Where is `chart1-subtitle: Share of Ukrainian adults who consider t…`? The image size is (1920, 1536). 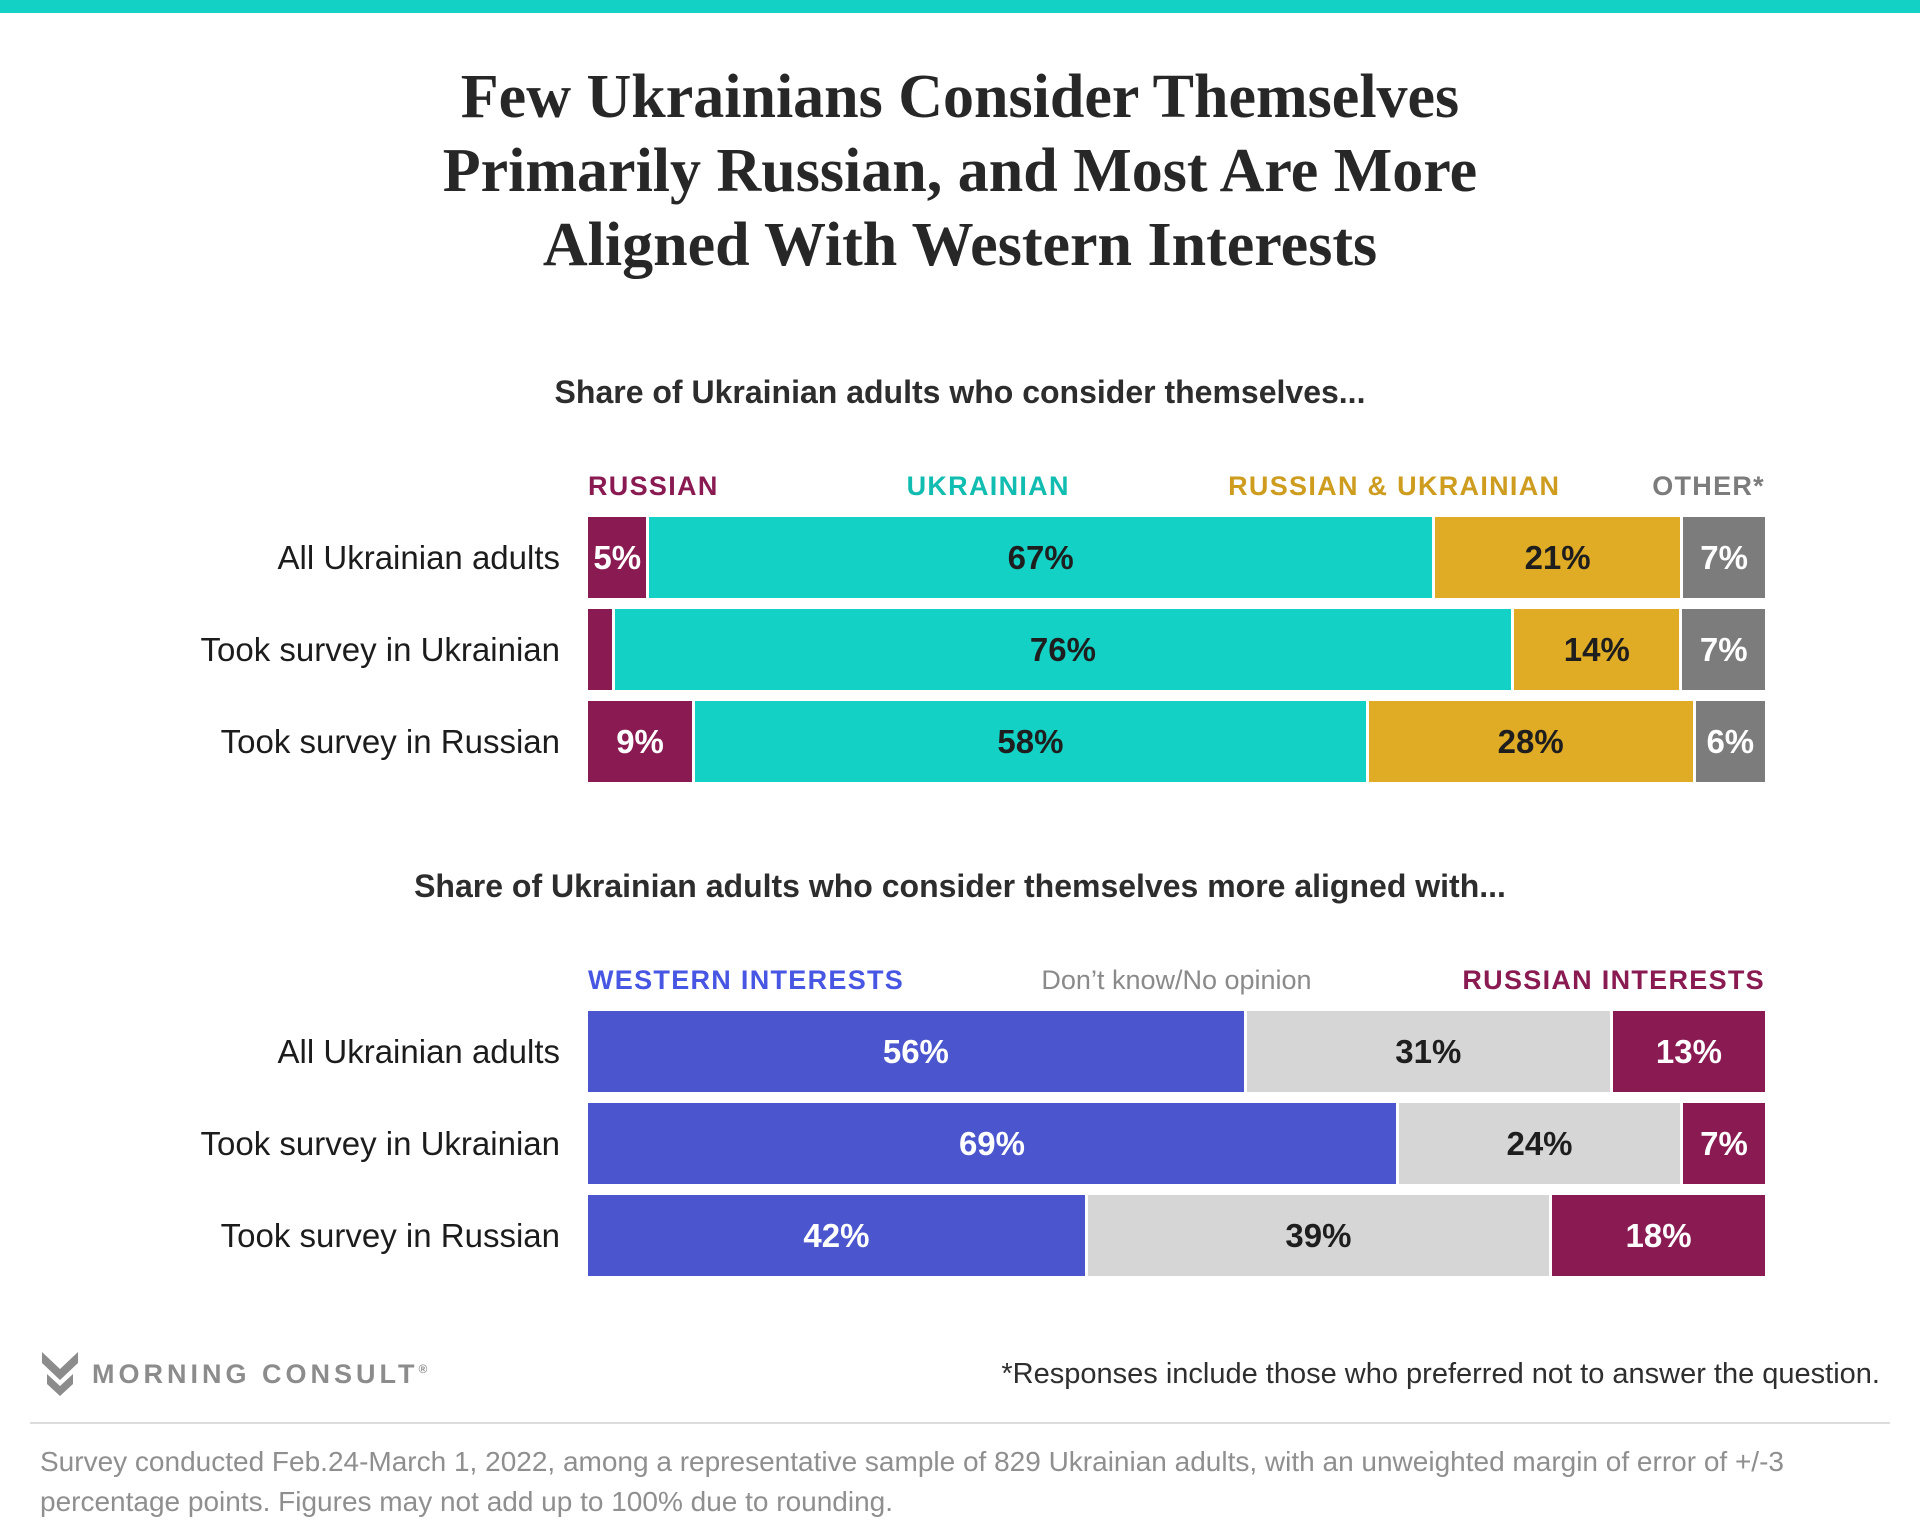 chart1-subtitle: Share of Ukrainian adults who consider t… is located at coordinates (960, 392).